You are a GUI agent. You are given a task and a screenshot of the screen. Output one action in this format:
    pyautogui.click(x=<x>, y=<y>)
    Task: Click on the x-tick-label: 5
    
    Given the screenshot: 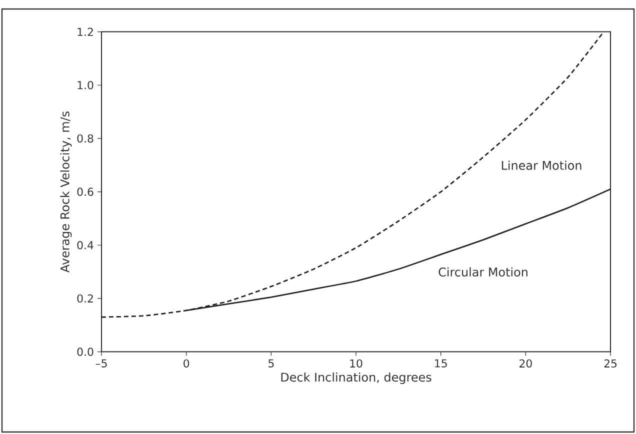 What is the action you would take?
    pyautogui.click(x=271, y=363)
    